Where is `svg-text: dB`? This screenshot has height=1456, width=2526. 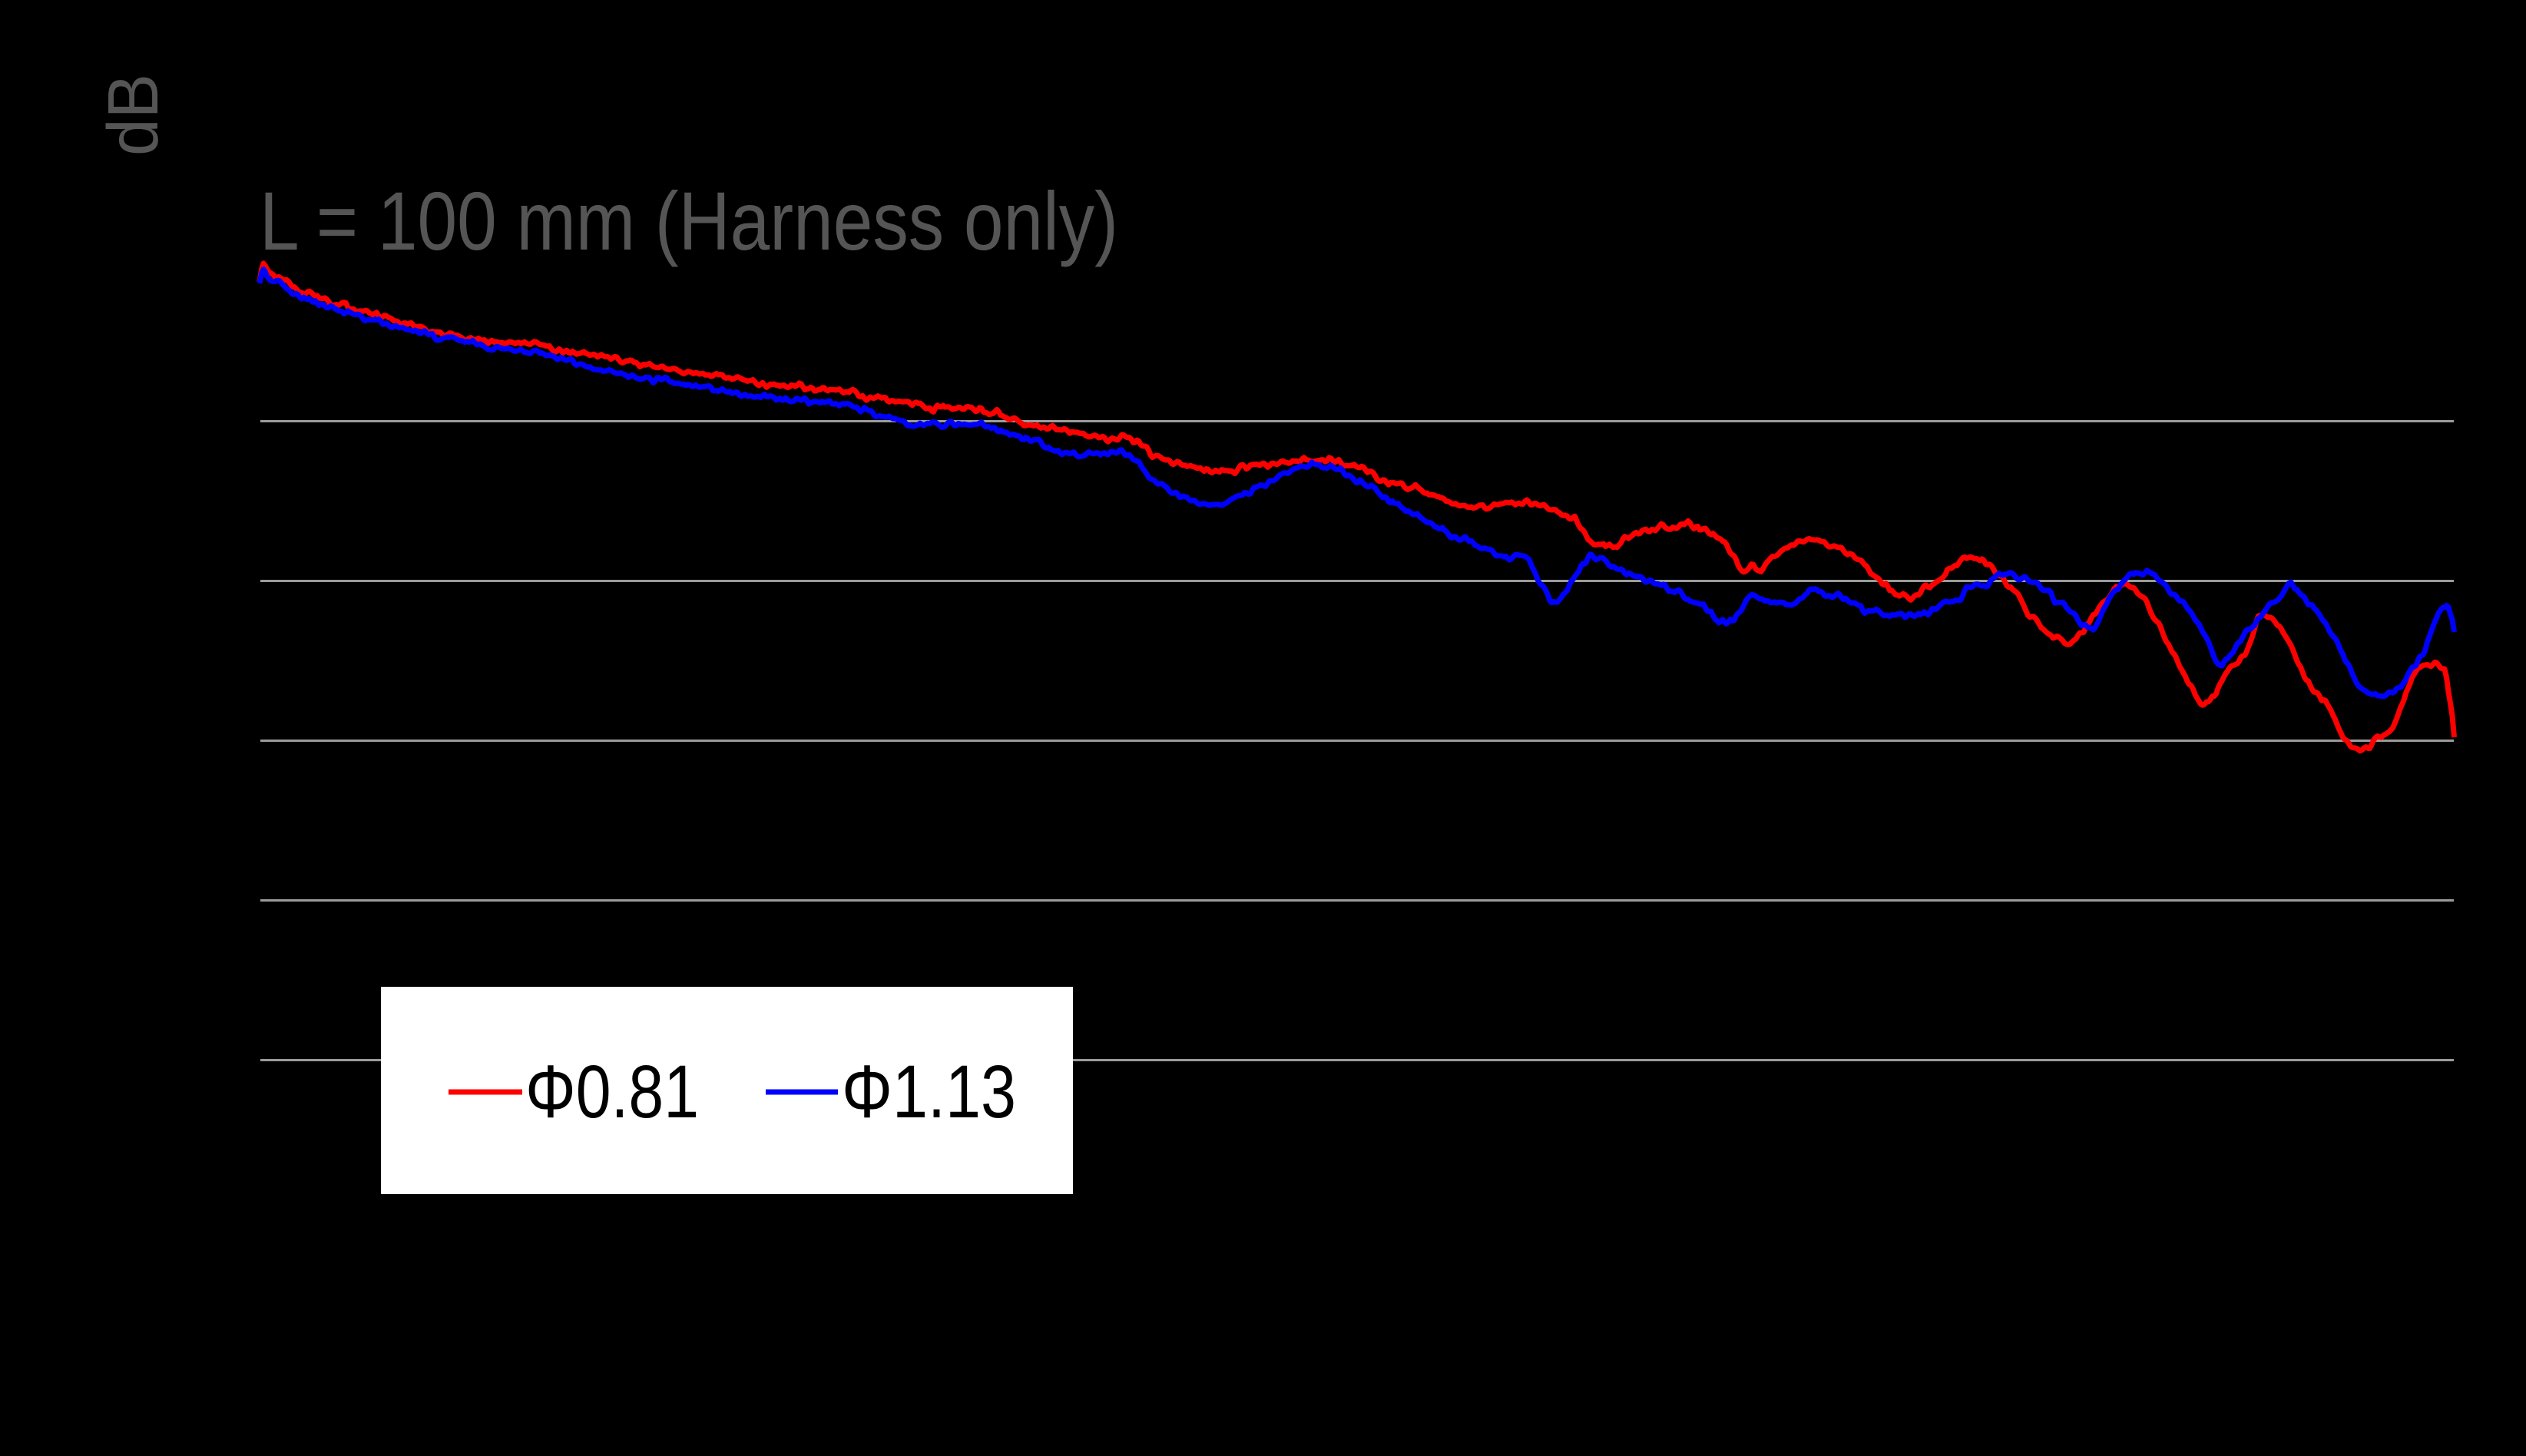
svg-text: dB is located at coordinates (133, 115).